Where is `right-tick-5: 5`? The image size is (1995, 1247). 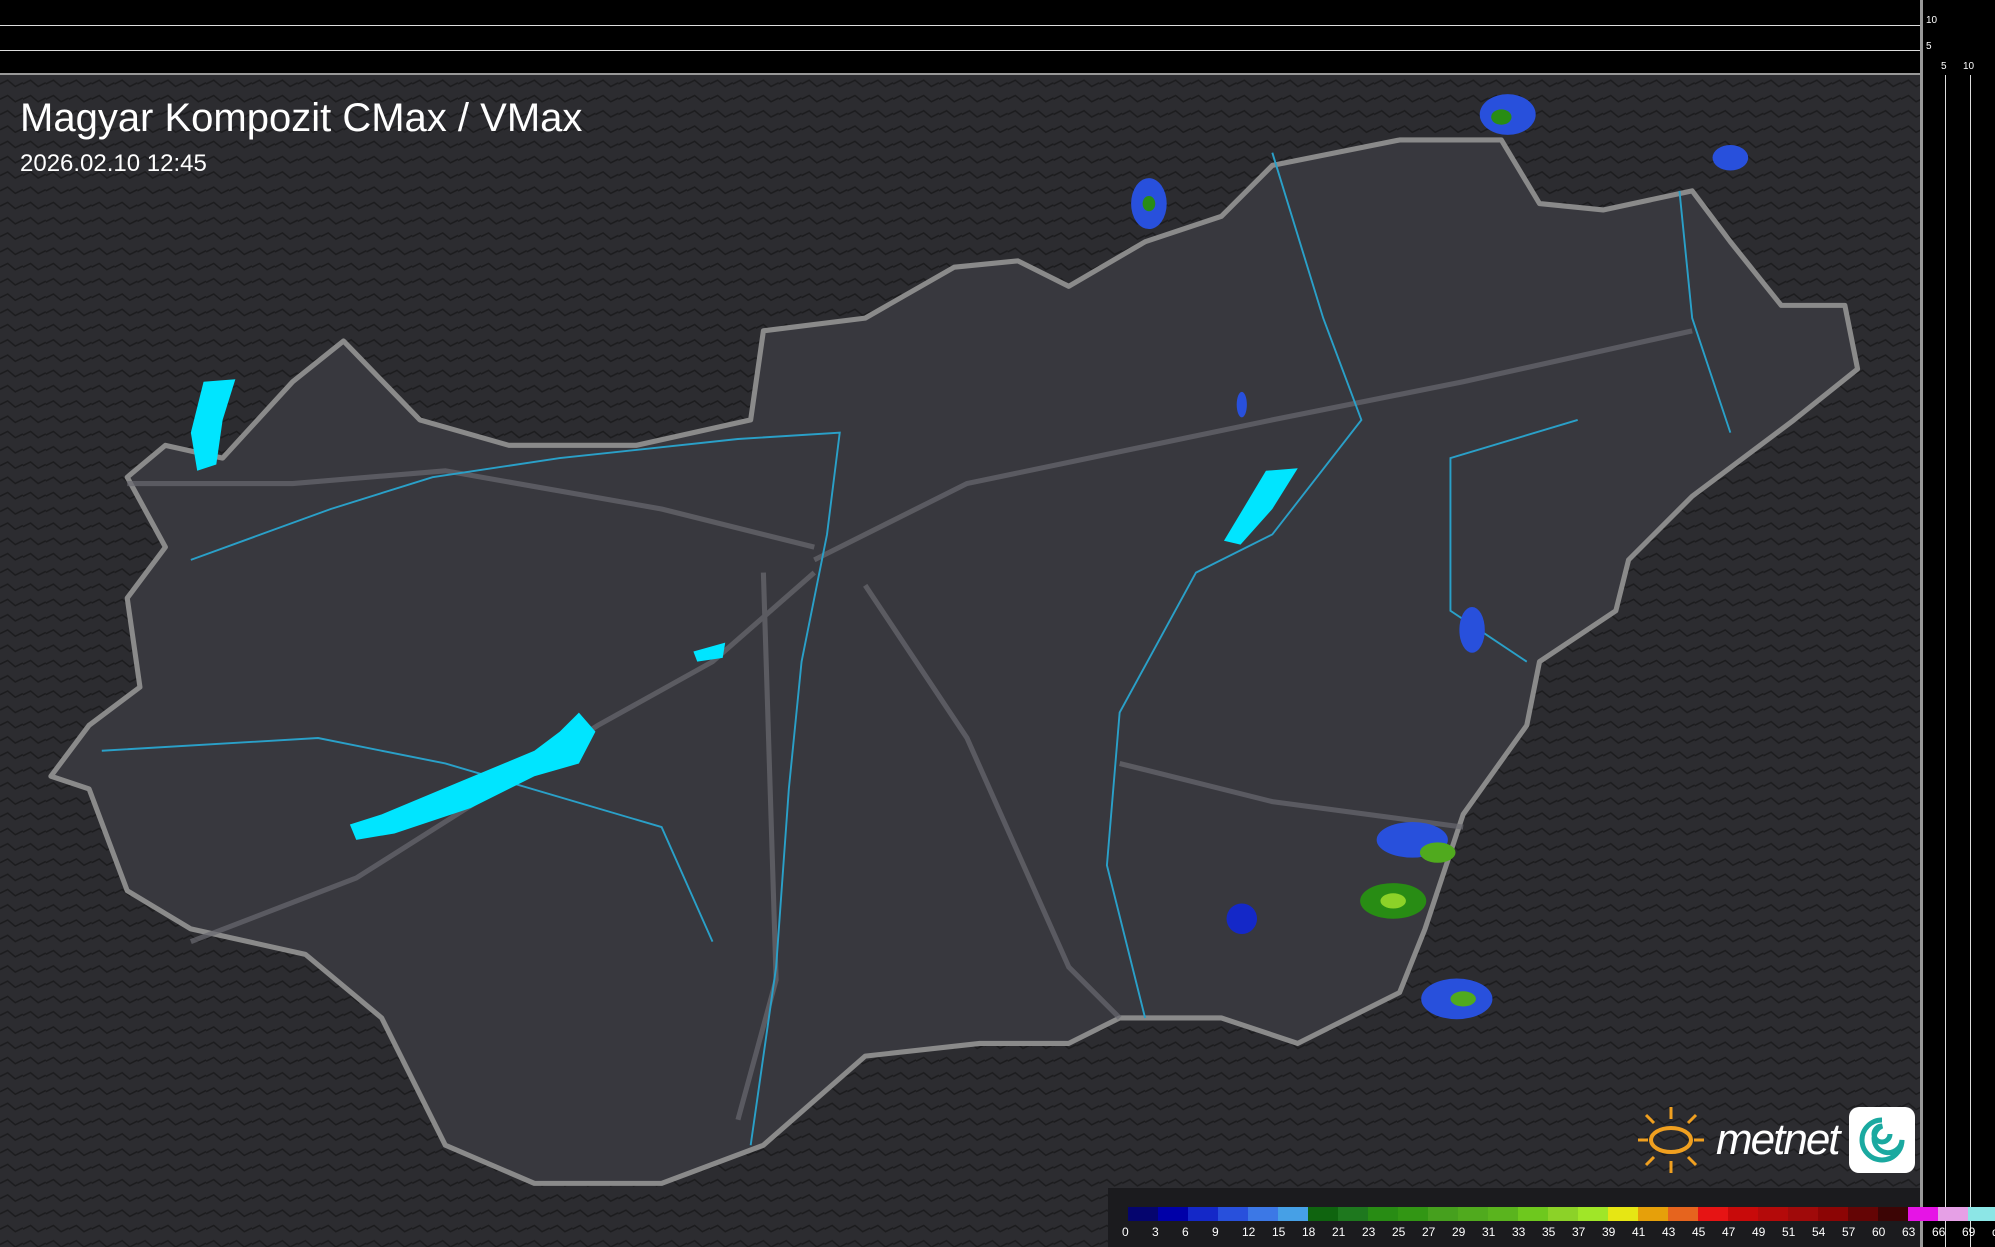
right-tick-5: 5 is located at coordinates (1944, 66).